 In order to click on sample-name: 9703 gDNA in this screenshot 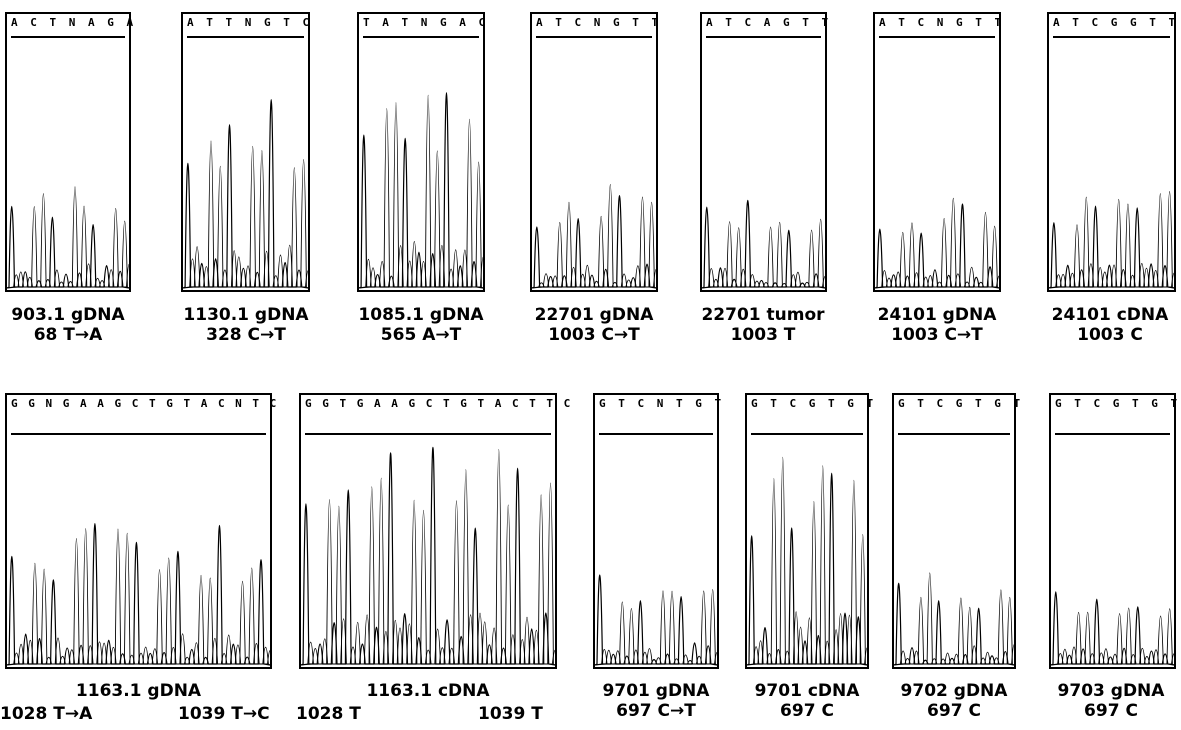, I will do `click(1111, 691)`.